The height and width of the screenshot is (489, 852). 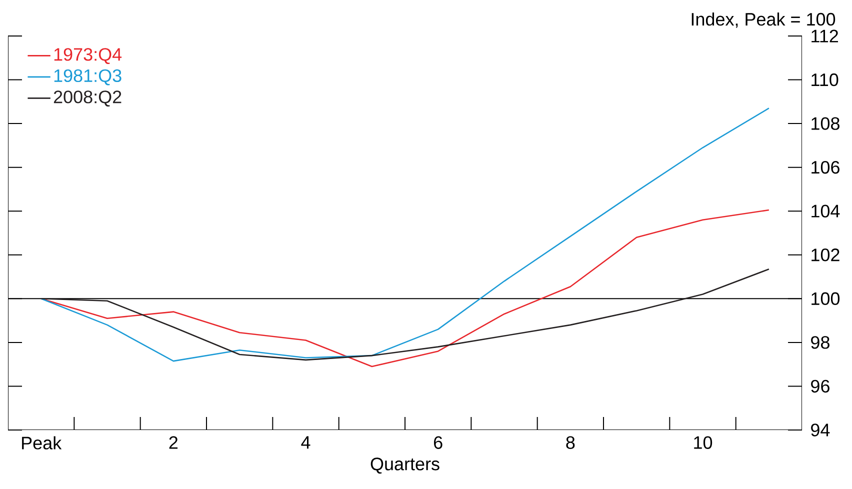 I want to click on y-tick-label: 110, so click(x=825, y=79).